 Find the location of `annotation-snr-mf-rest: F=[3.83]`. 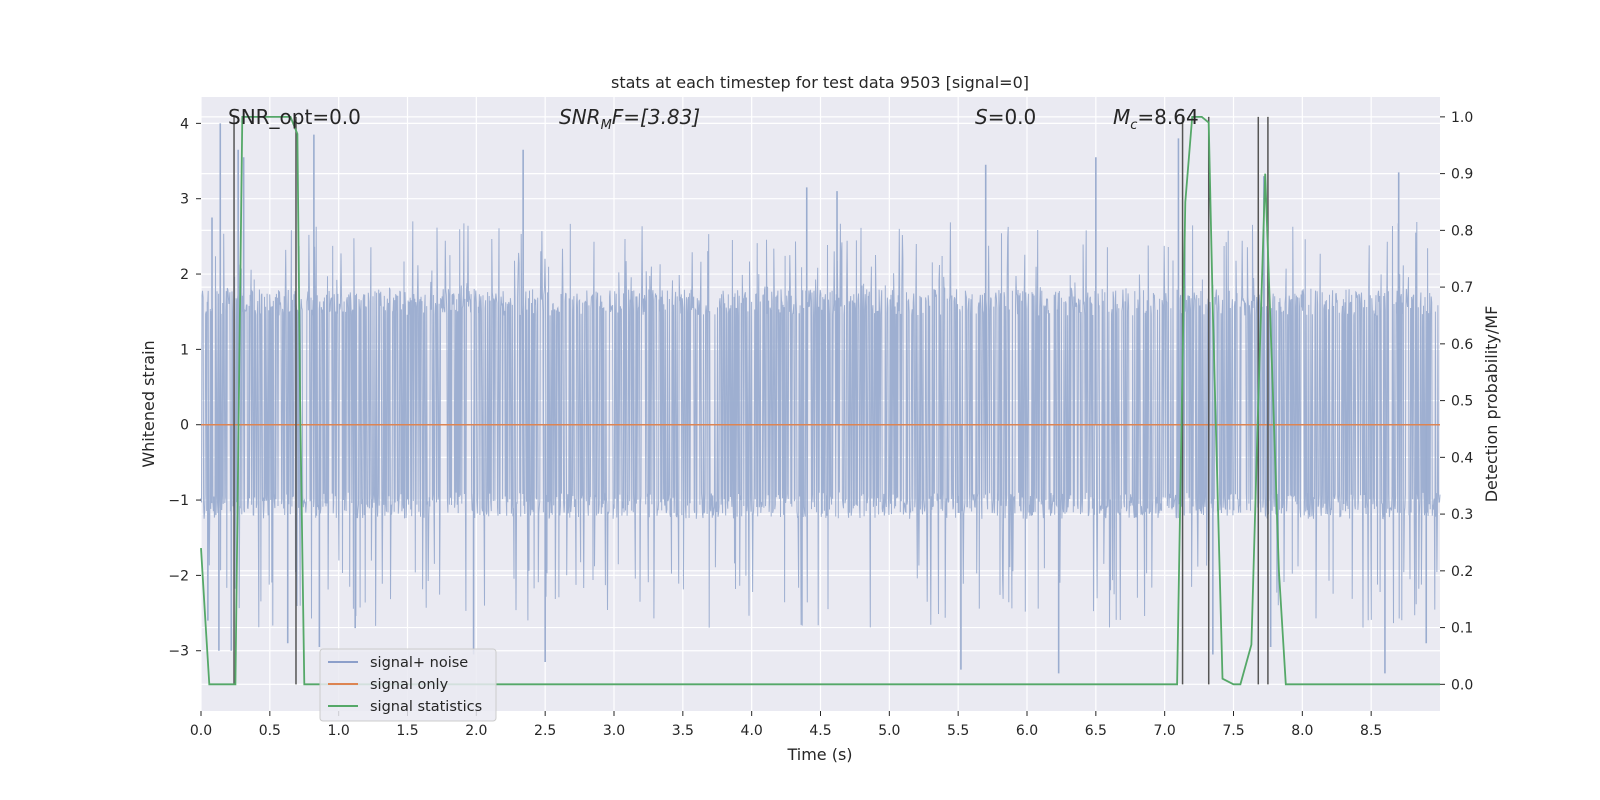

annotation-snr-mf-rest: F=[3.83] is located at coordinates (656, 117).